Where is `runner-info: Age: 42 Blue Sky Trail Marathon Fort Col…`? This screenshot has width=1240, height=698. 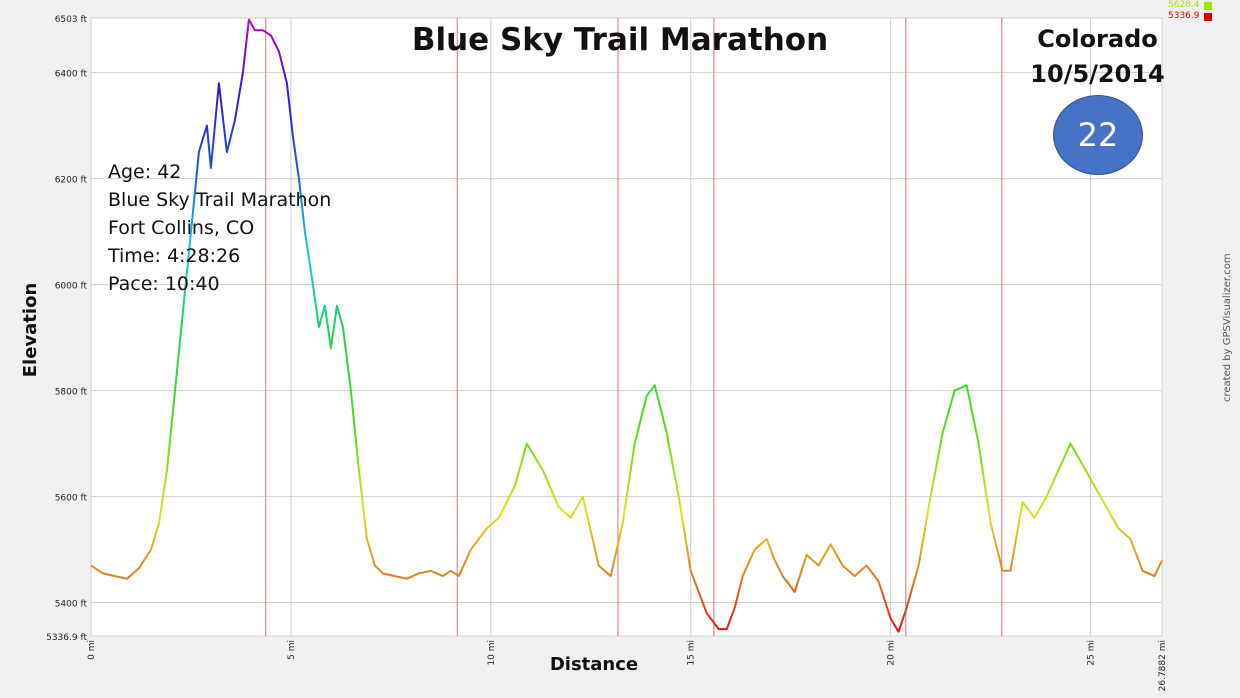 runner-info: Age: 42 Blue Sky Trail Marathon Fort Col… is located at coordinates (219, 228).